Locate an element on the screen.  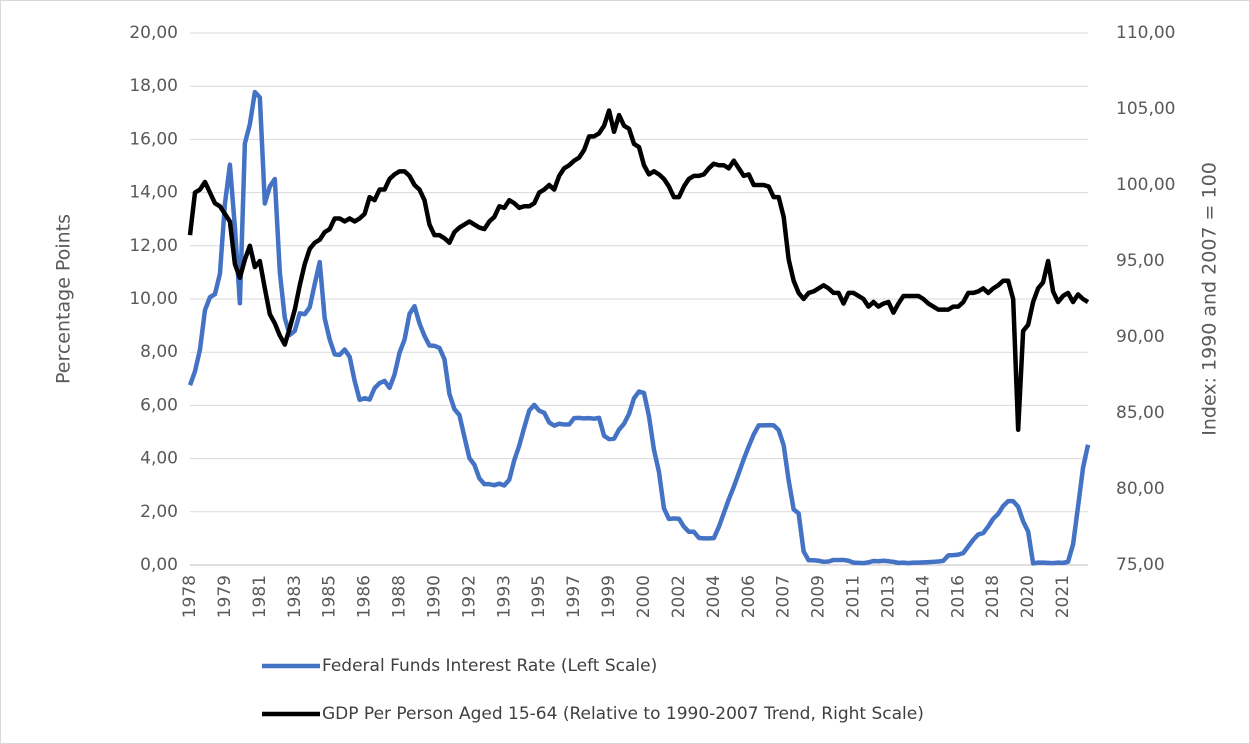
y-tick-label: 20,00 is located at coordinates (153, 33).